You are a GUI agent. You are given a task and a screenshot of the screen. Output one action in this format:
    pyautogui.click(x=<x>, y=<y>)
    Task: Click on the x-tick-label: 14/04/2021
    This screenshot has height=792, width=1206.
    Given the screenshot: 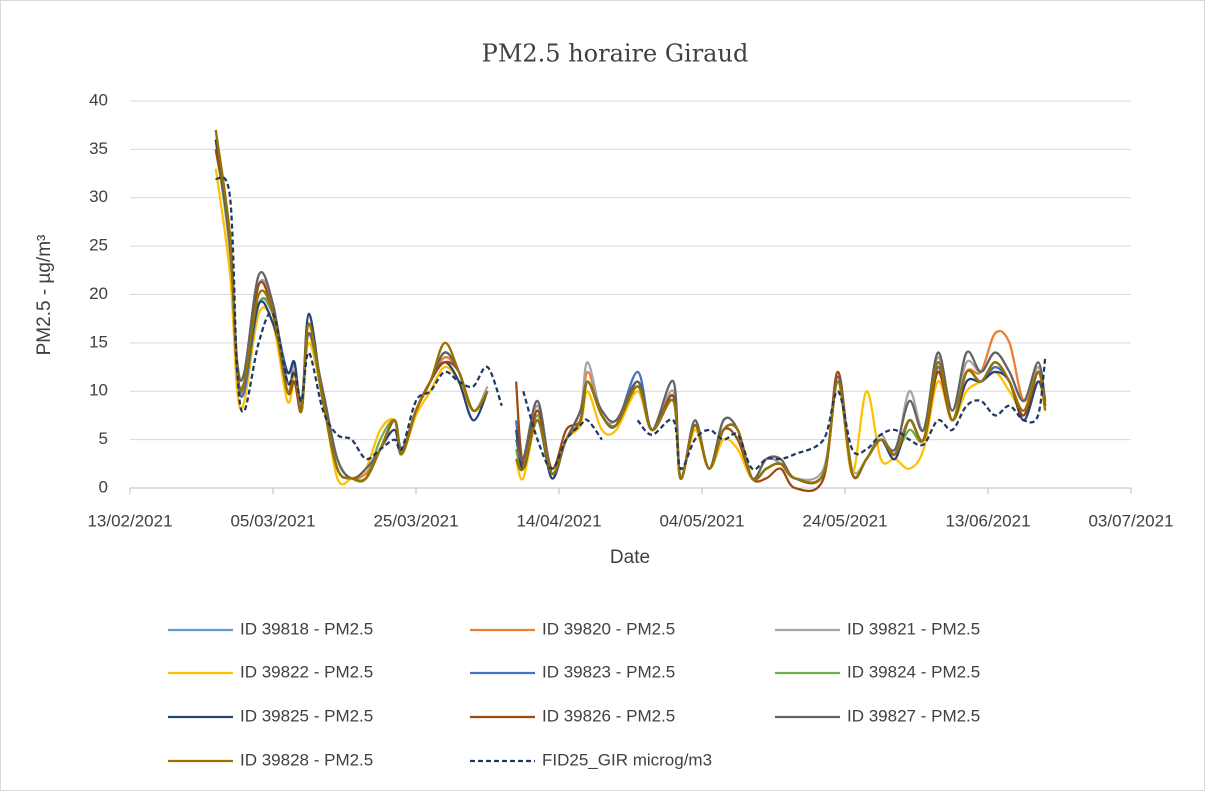 What is the action you would take?
    pyautogui.click(x=558, y=520)
    